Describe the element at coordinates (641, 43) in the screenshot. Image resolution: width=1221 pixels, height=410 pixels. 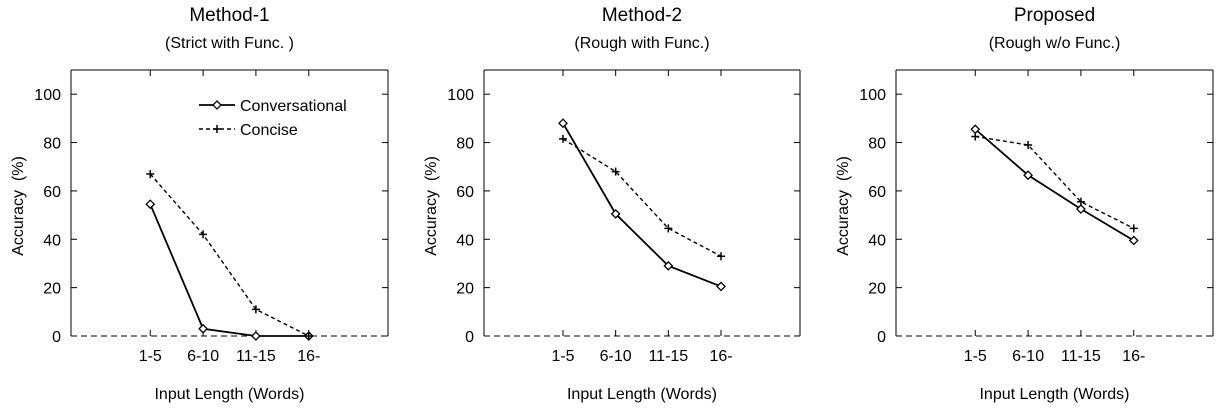
I see `chart-subtitle: (Rough with Func.)` at that location.